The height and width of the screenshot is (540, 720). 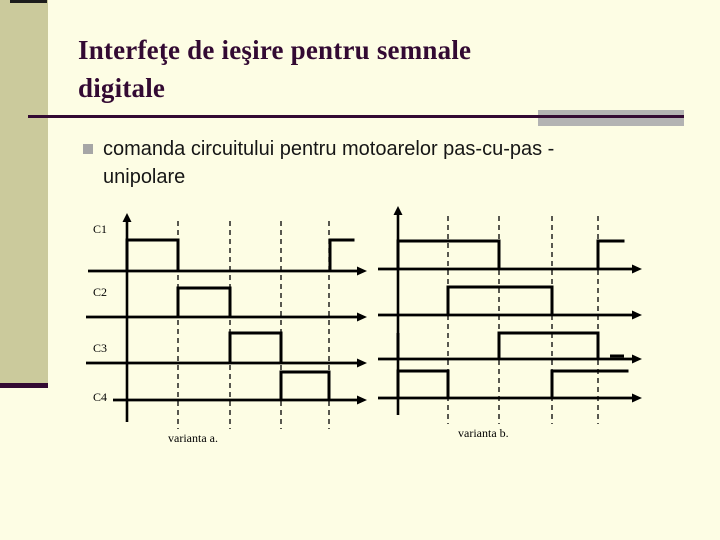 I want to click on bullet-text-line2: unipolare, so click(x=144, y=177).